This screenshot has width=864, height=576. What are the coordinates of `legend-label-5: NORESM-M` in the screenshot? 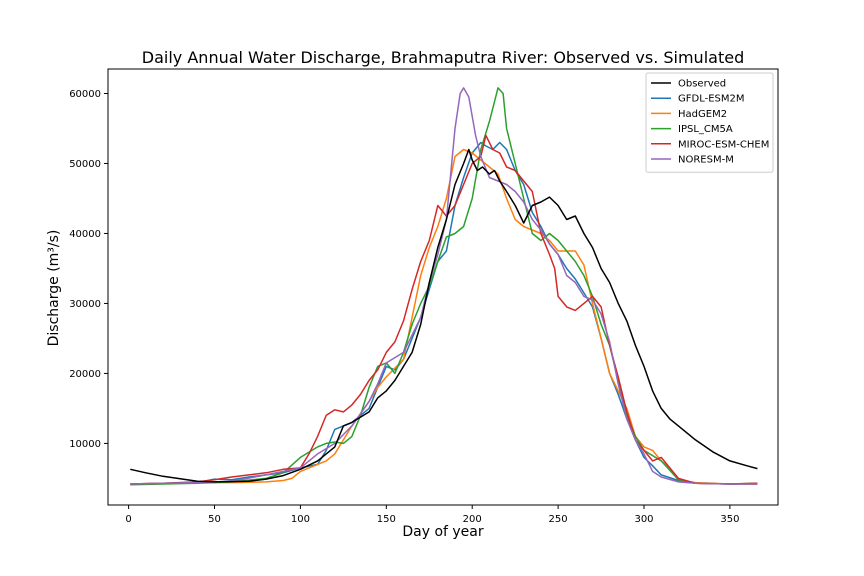 It's located at (706, 160).